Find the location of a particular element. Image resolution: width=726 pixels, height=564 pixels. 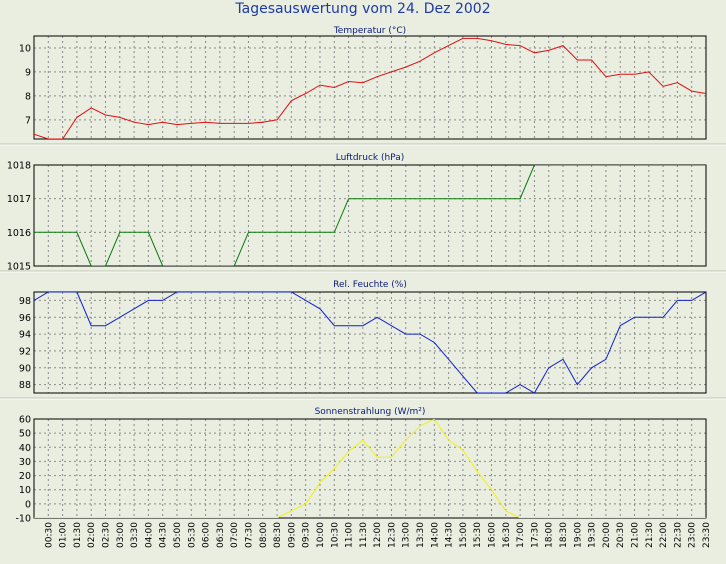

x-tick-label: 08:00 is located at coordinates (264, 535).